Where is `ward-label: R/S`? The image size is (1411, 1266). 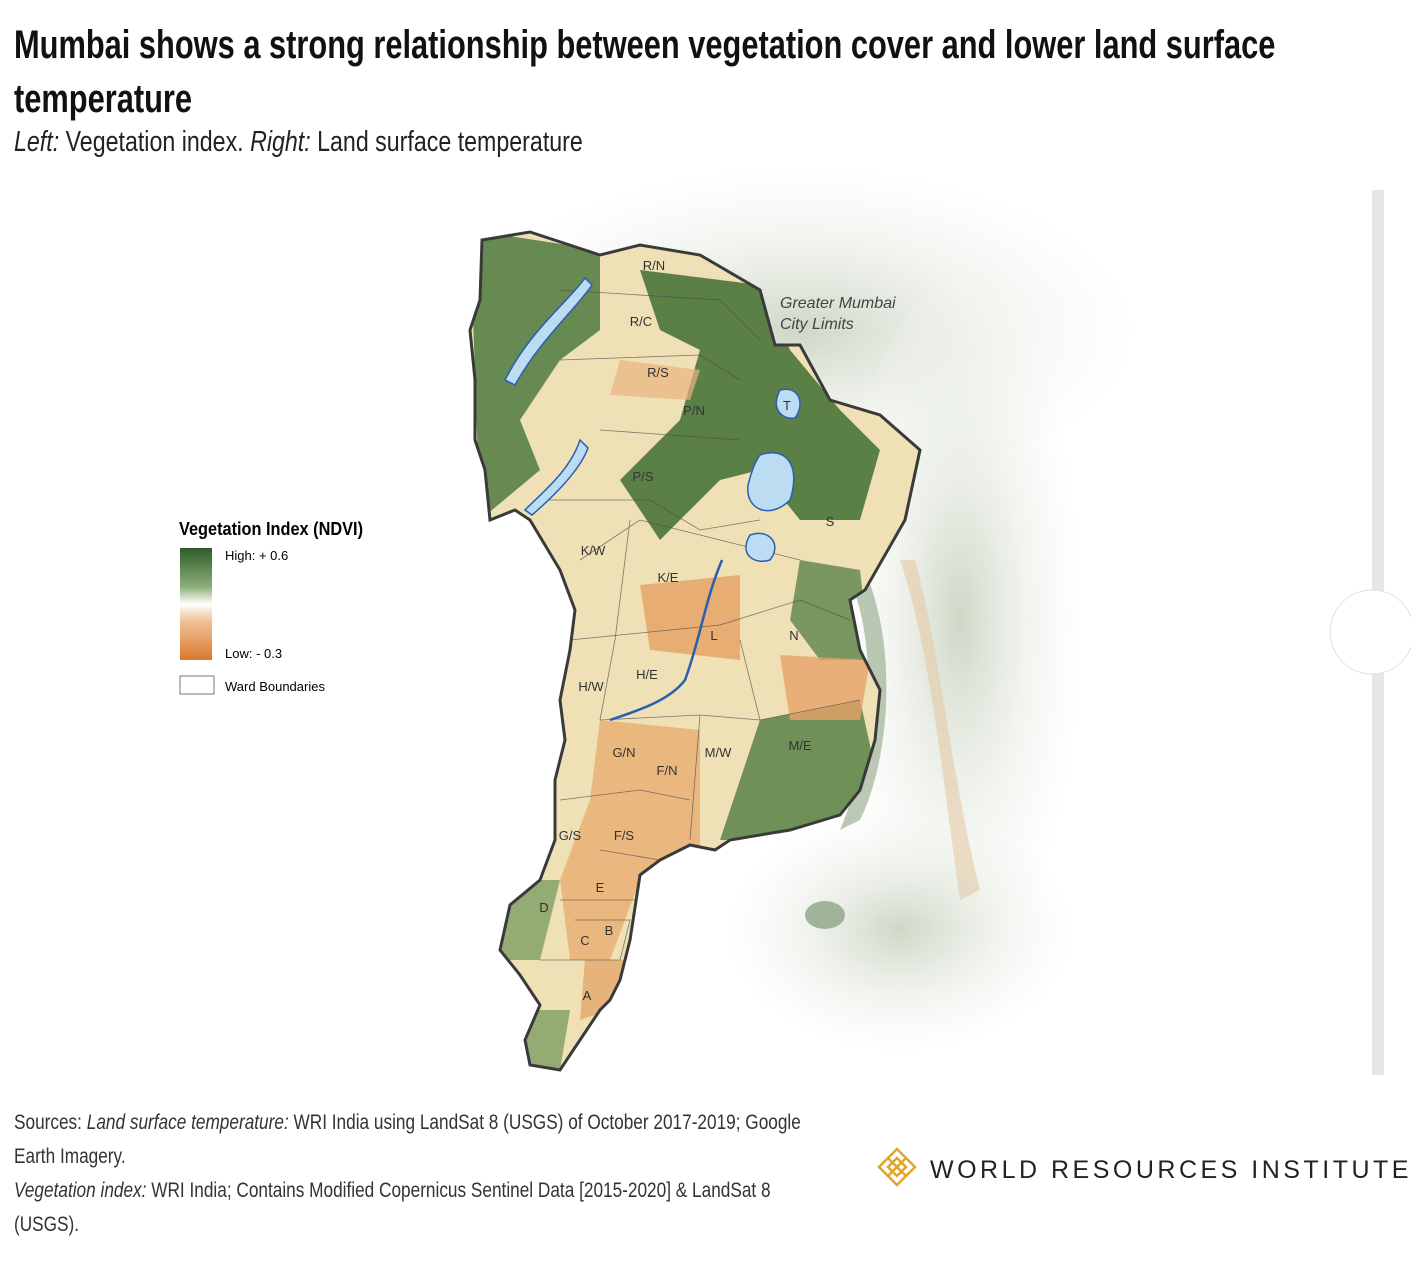 ward-label: R/S is located at coordinates (658, 372).